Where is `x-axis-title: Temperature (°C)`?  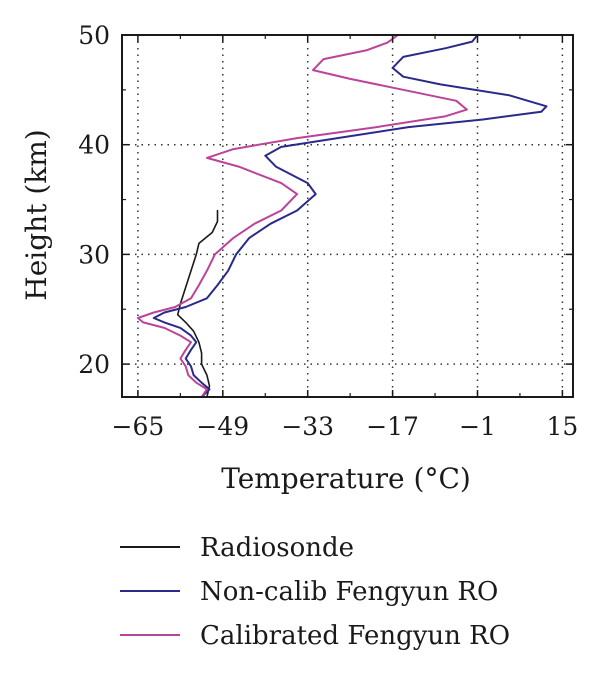 x-axis-title: Temperature (°C) is located at coordinates (346, 478).